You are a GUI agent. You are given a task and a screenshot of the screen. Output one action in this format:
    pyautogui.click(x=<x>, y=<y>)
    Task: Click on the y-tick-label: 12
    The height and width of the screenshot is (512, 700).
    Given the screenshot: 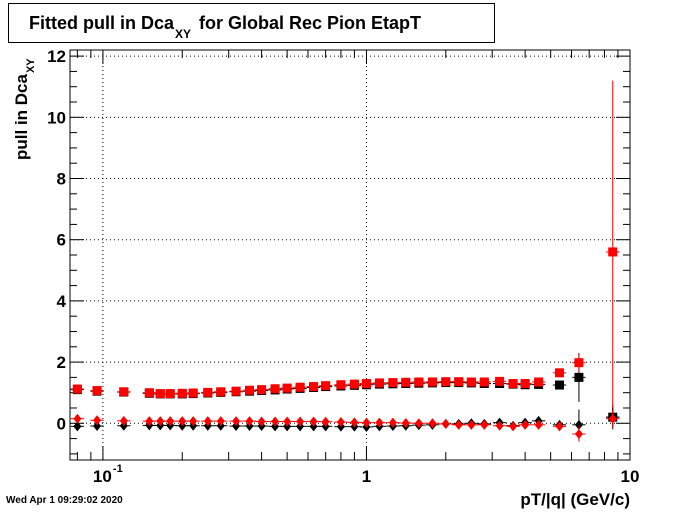 What is the action you would take?
    pyautogui.click(x=56, y=56)
    